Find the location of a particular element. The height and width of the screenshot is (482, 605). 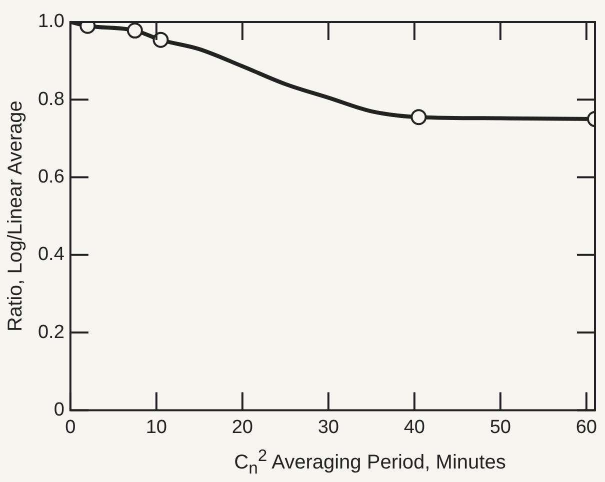

x-axis-title: C$_{n}$$^{2}$ Averaging Period, Minutes is located at coordinates (370, 462).